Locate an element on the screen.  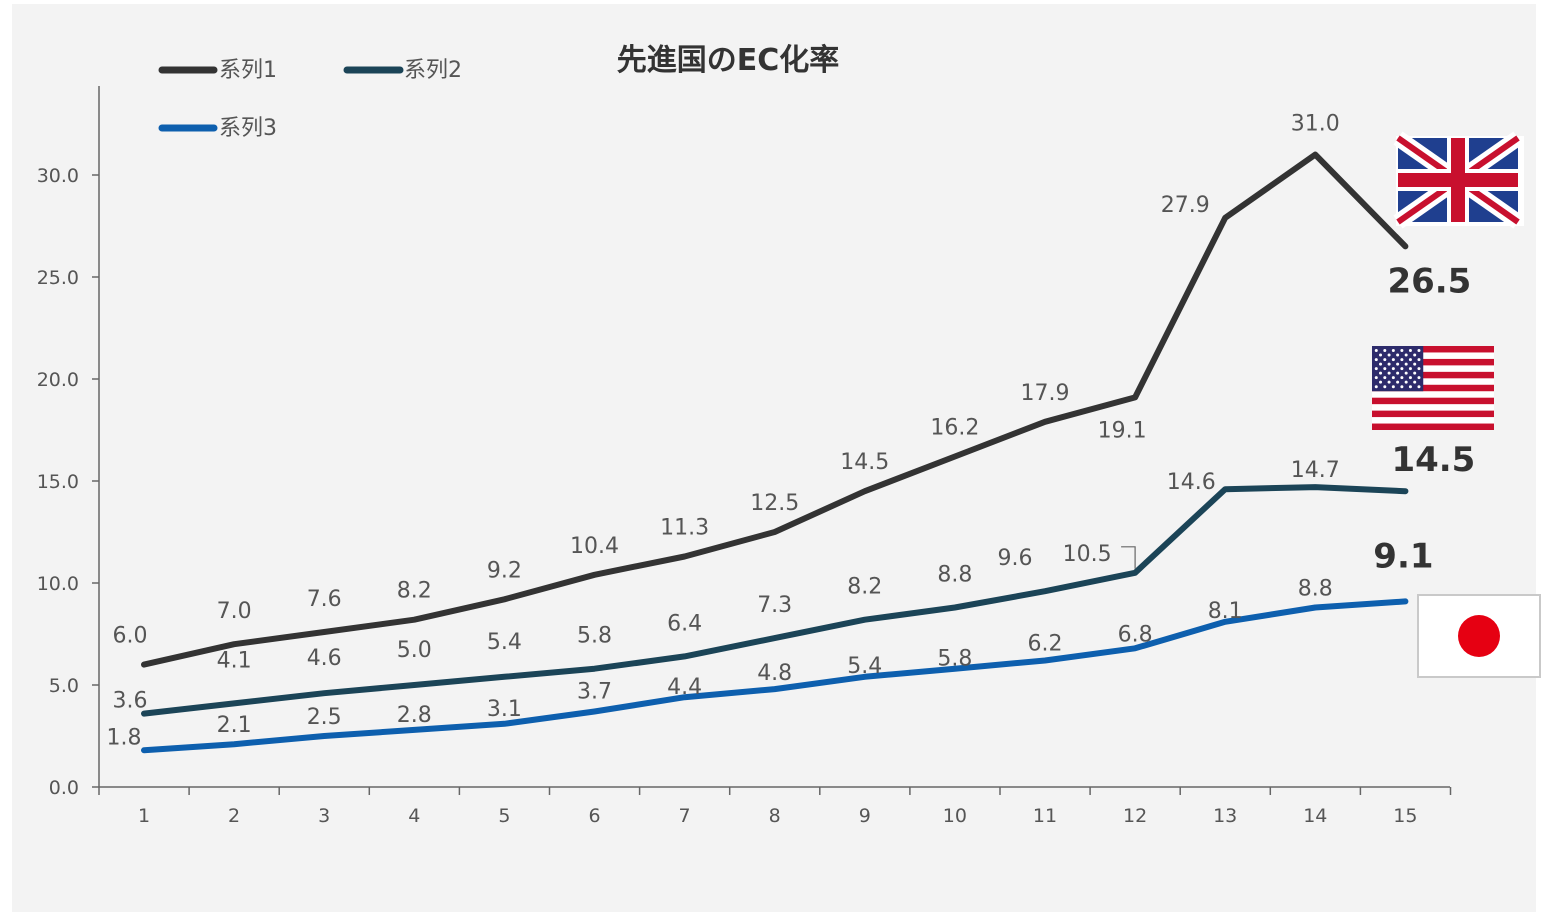
legend-label-1: 系列1 is located at coordinates (248, 70).